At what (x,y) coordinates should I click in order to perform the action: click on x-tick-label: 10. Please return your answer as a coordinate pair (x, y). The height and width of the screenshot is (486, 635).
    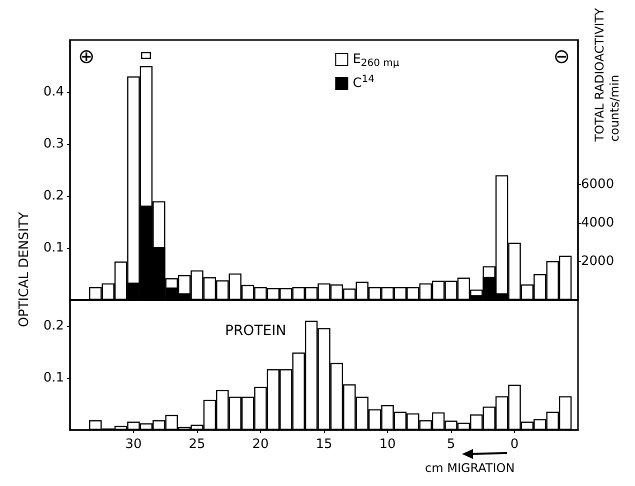
    Looking at the image, I should click on (387, 444).